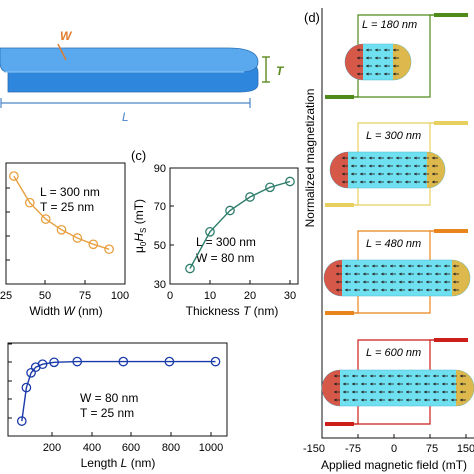 This screenshot has height=474, width=474. I want to click on tick-marks-e, so click(110, 390).